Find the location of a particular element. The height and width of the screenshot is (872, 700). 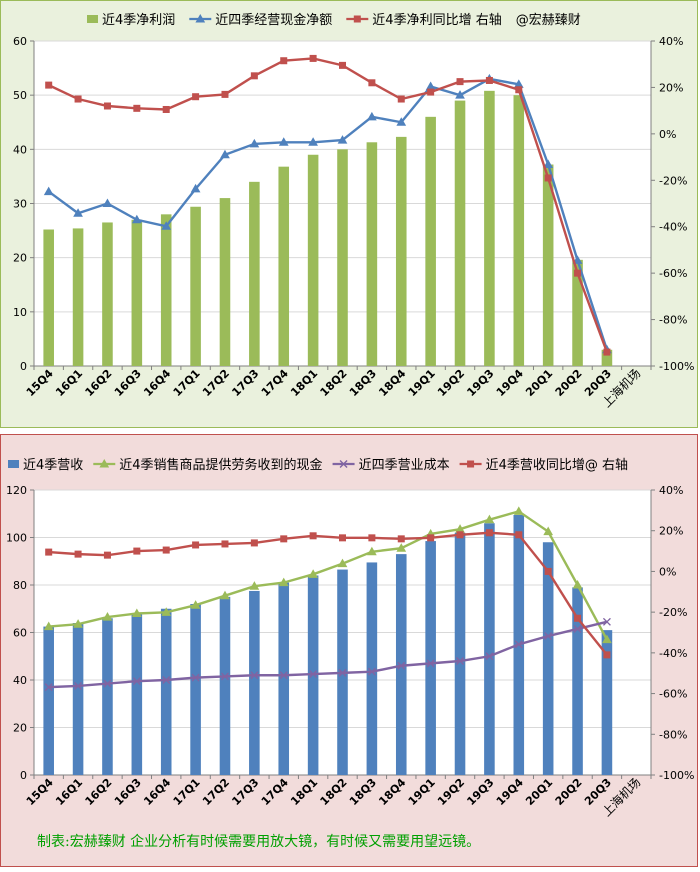

x-tick-label: 17Q4 is located at coordinates (275, 383).